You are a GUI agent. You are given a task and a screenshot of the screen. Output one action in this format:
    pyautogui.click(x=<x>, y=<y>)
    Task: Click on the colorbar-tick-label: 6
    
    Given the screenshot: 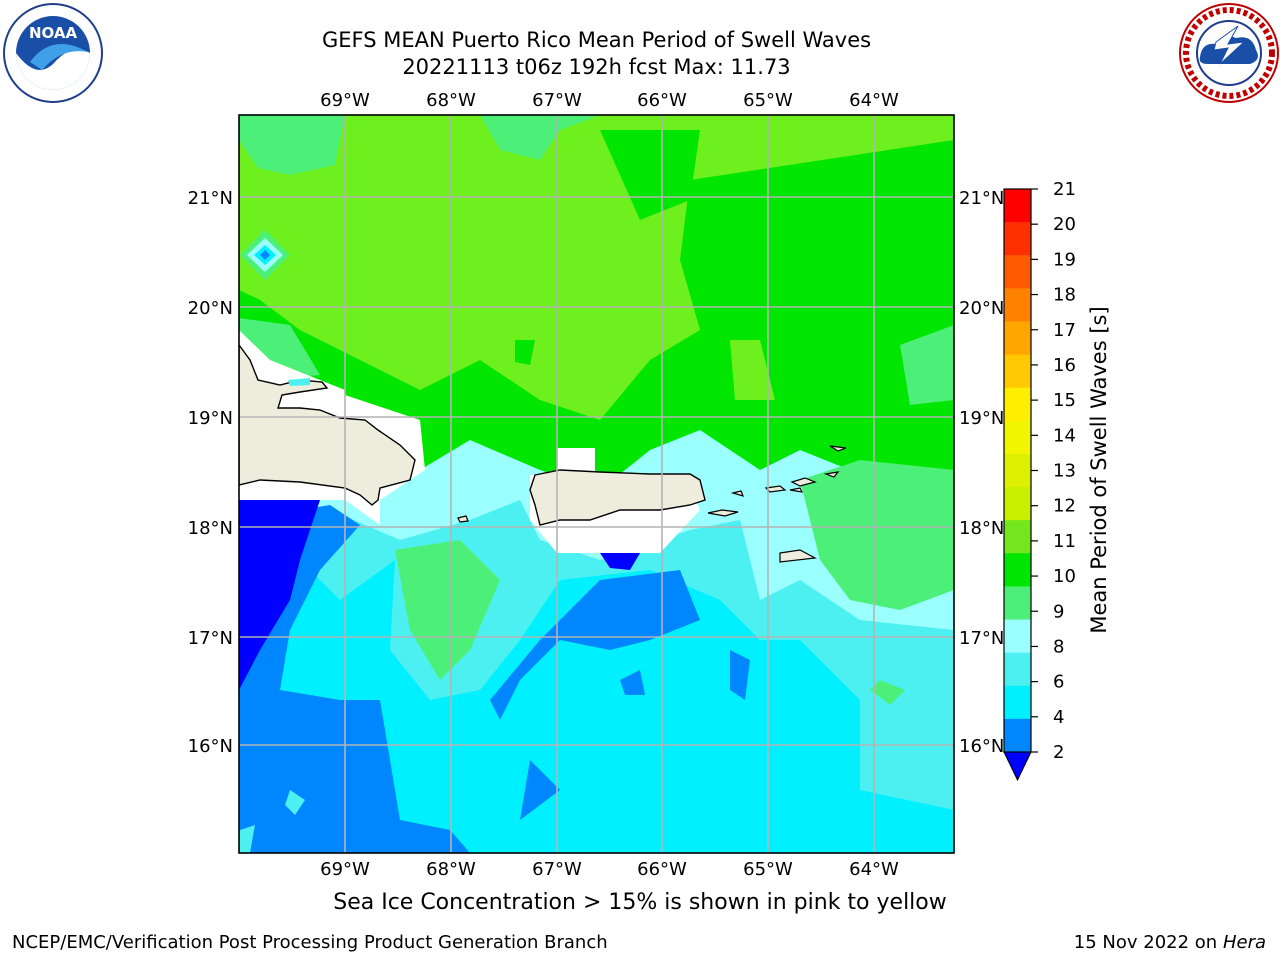 What is the action you would take?
    pyautogui.click(x=1058, y=682)
    